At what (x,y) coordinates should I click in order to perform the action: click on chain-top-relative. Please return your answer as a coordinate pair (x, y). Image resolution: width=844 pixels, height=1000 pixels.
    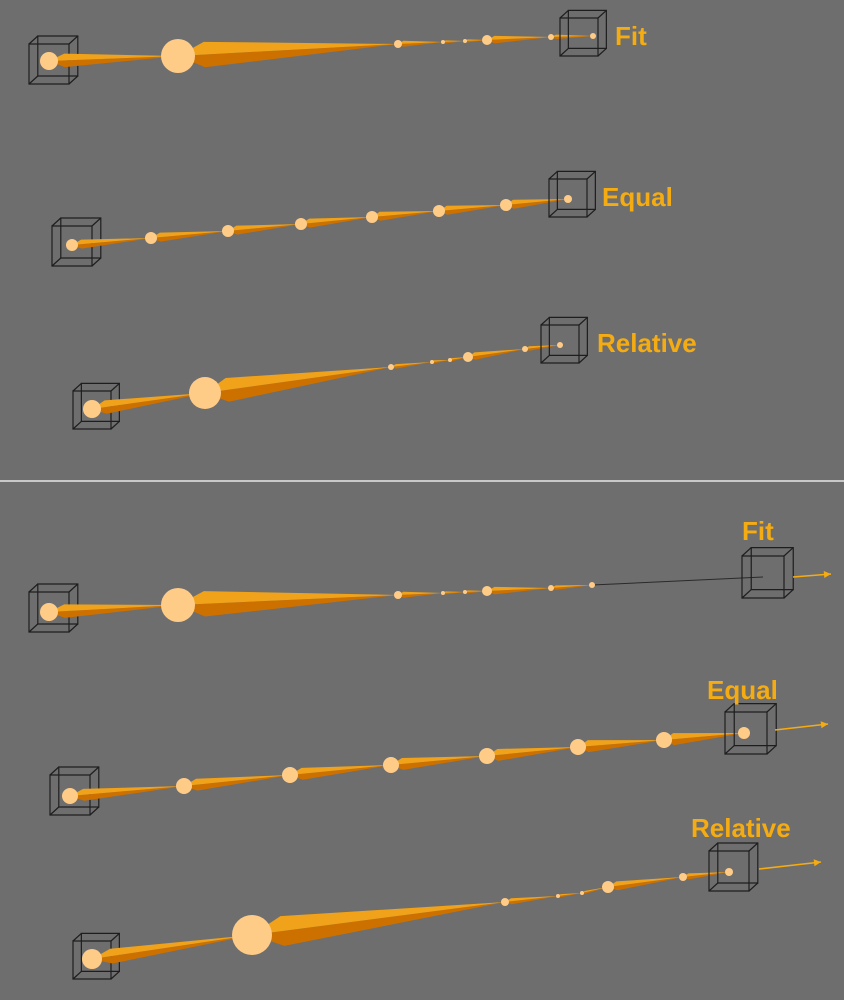
    Looking at the image, I should click on (330, 373).